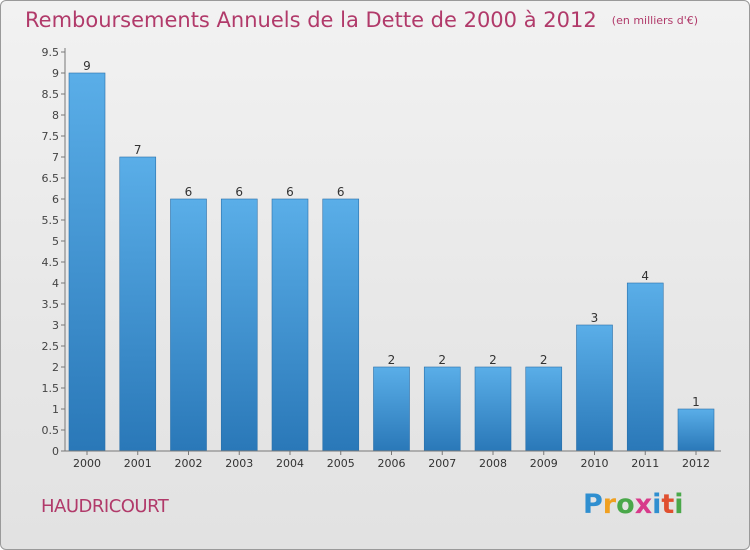  Describe the element at coordinates (189, 463) in the screenshot. I see `x-tick-label: 2002` at that location.